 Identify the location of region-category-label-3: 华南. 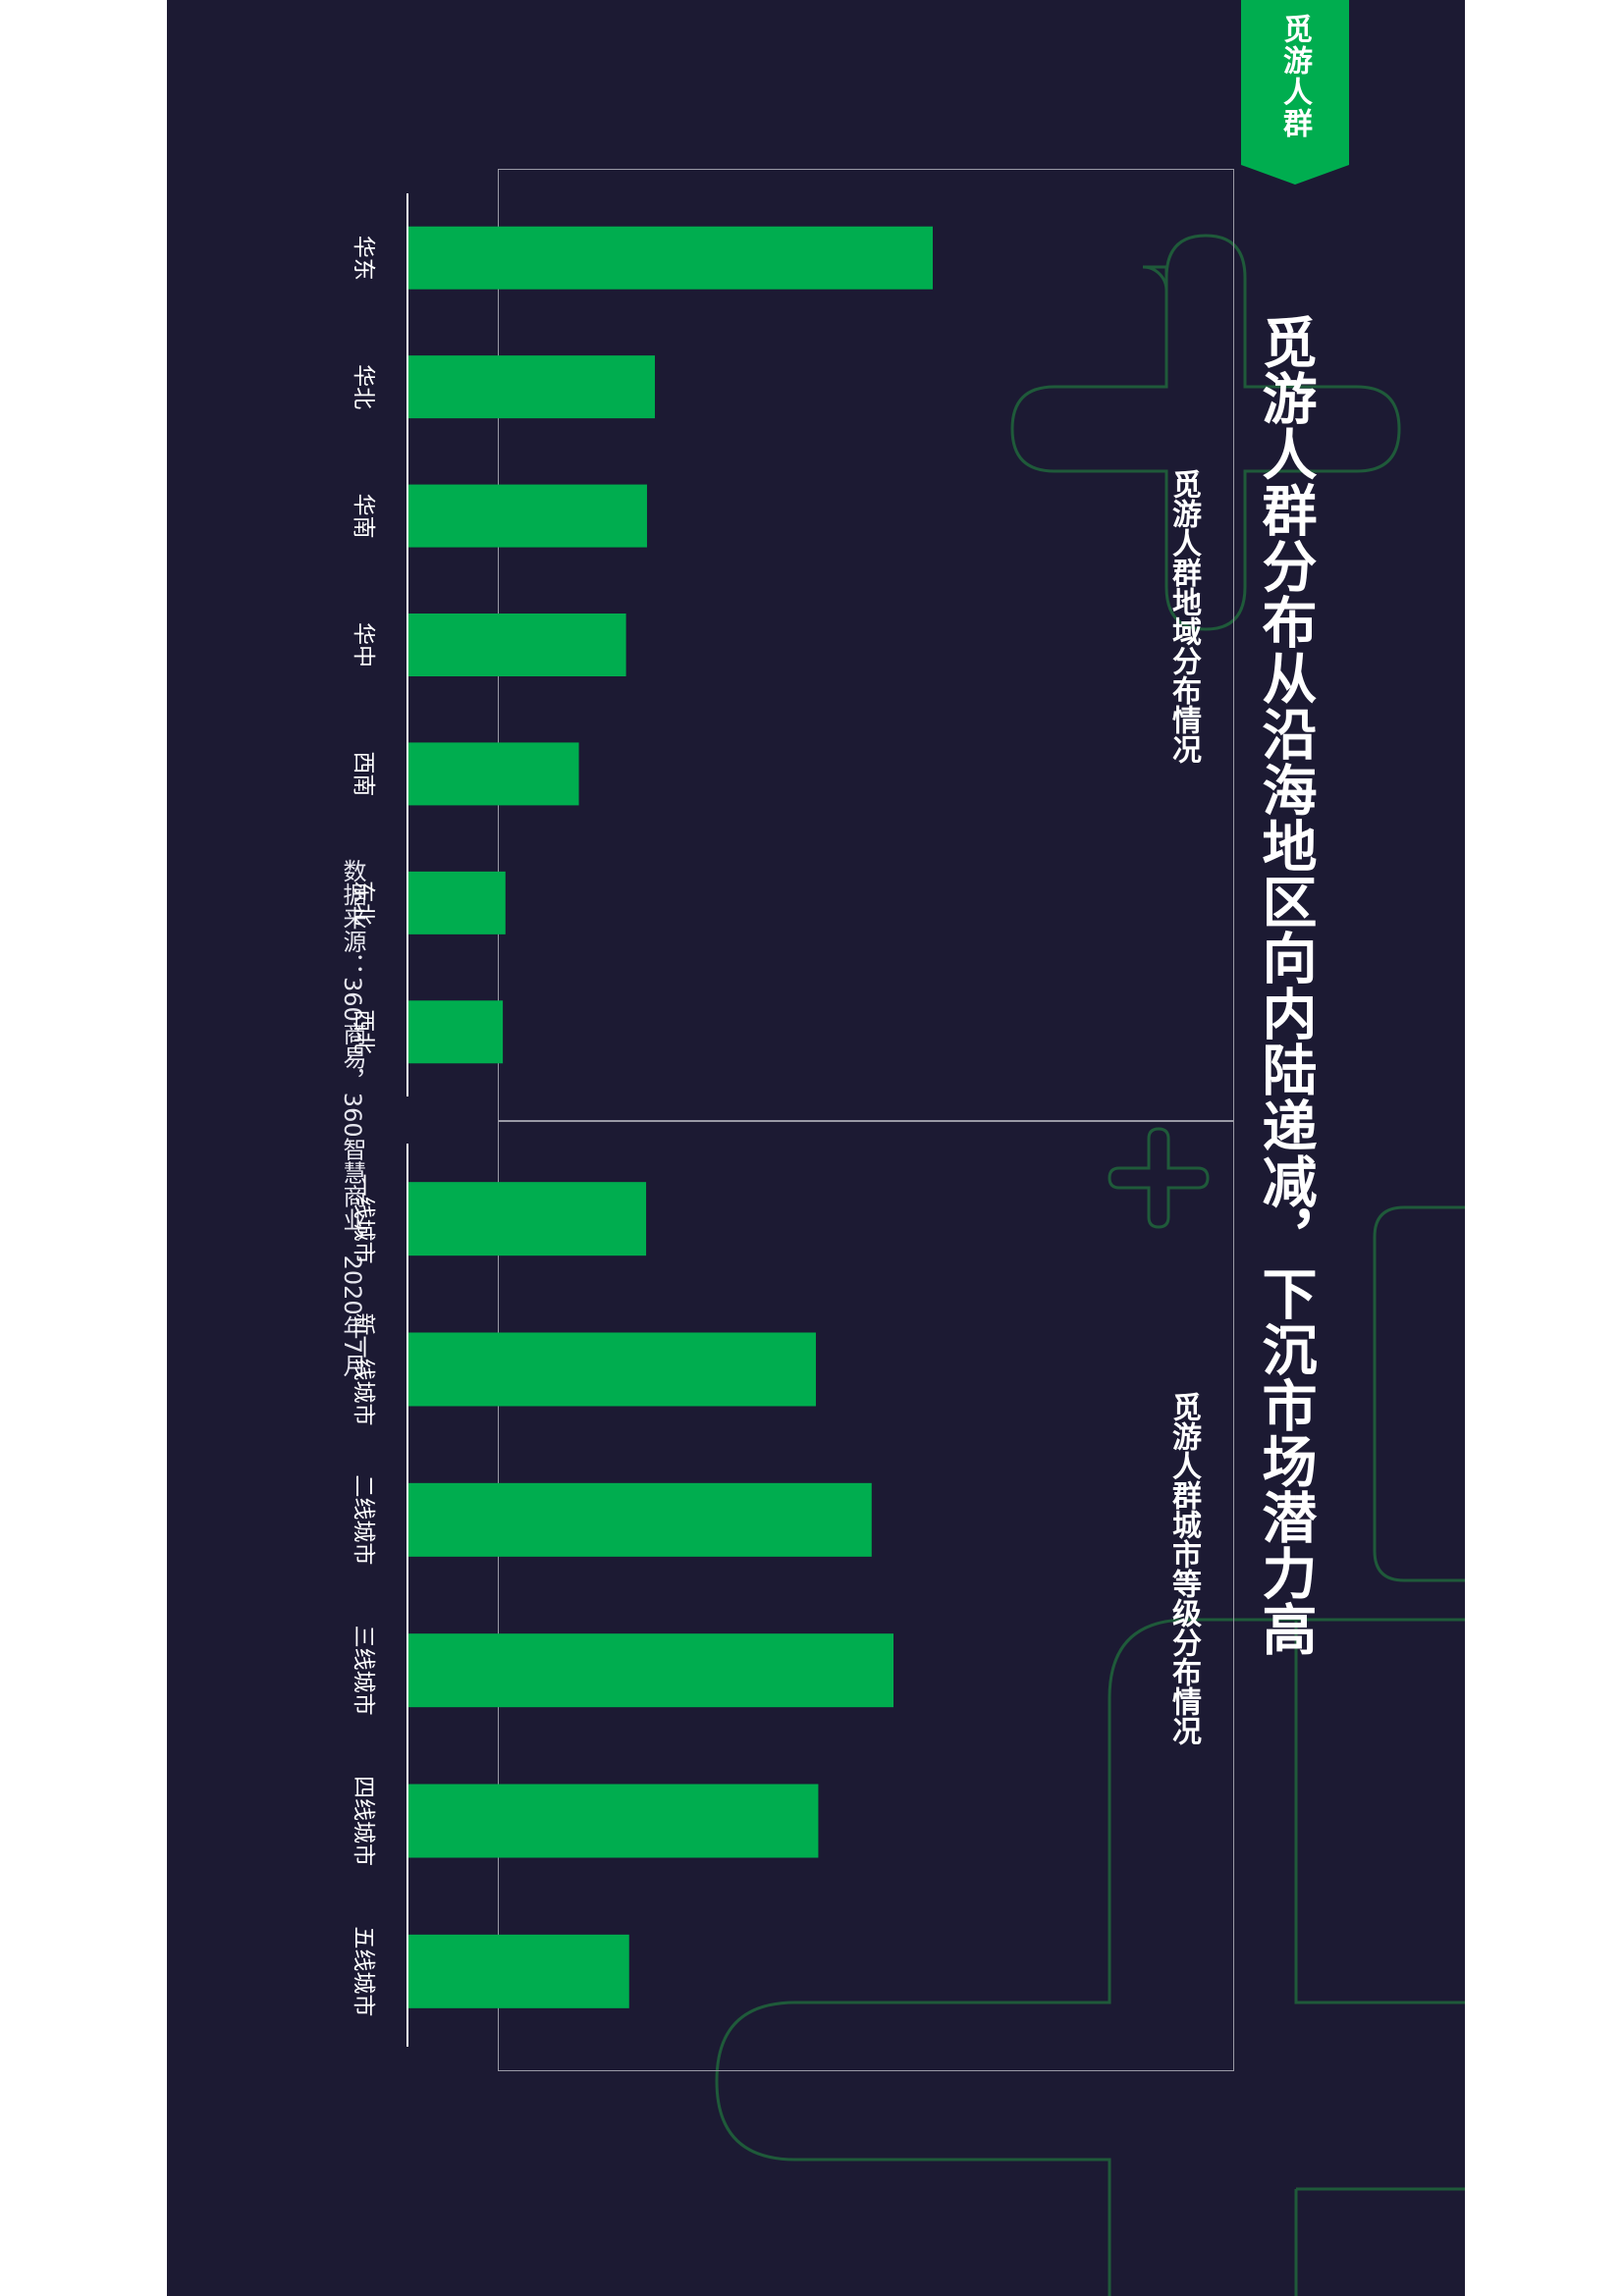
(363, 516).